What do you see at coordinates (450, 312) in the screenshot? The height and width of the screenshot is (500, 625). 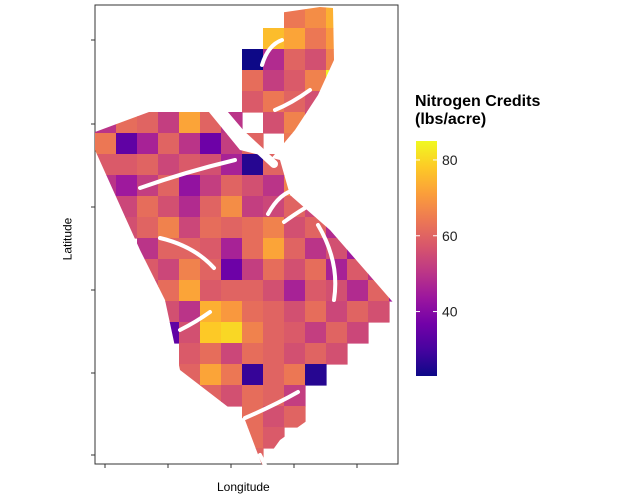 I see `legend-tick-label: 40` at bounding box center [450, 312].